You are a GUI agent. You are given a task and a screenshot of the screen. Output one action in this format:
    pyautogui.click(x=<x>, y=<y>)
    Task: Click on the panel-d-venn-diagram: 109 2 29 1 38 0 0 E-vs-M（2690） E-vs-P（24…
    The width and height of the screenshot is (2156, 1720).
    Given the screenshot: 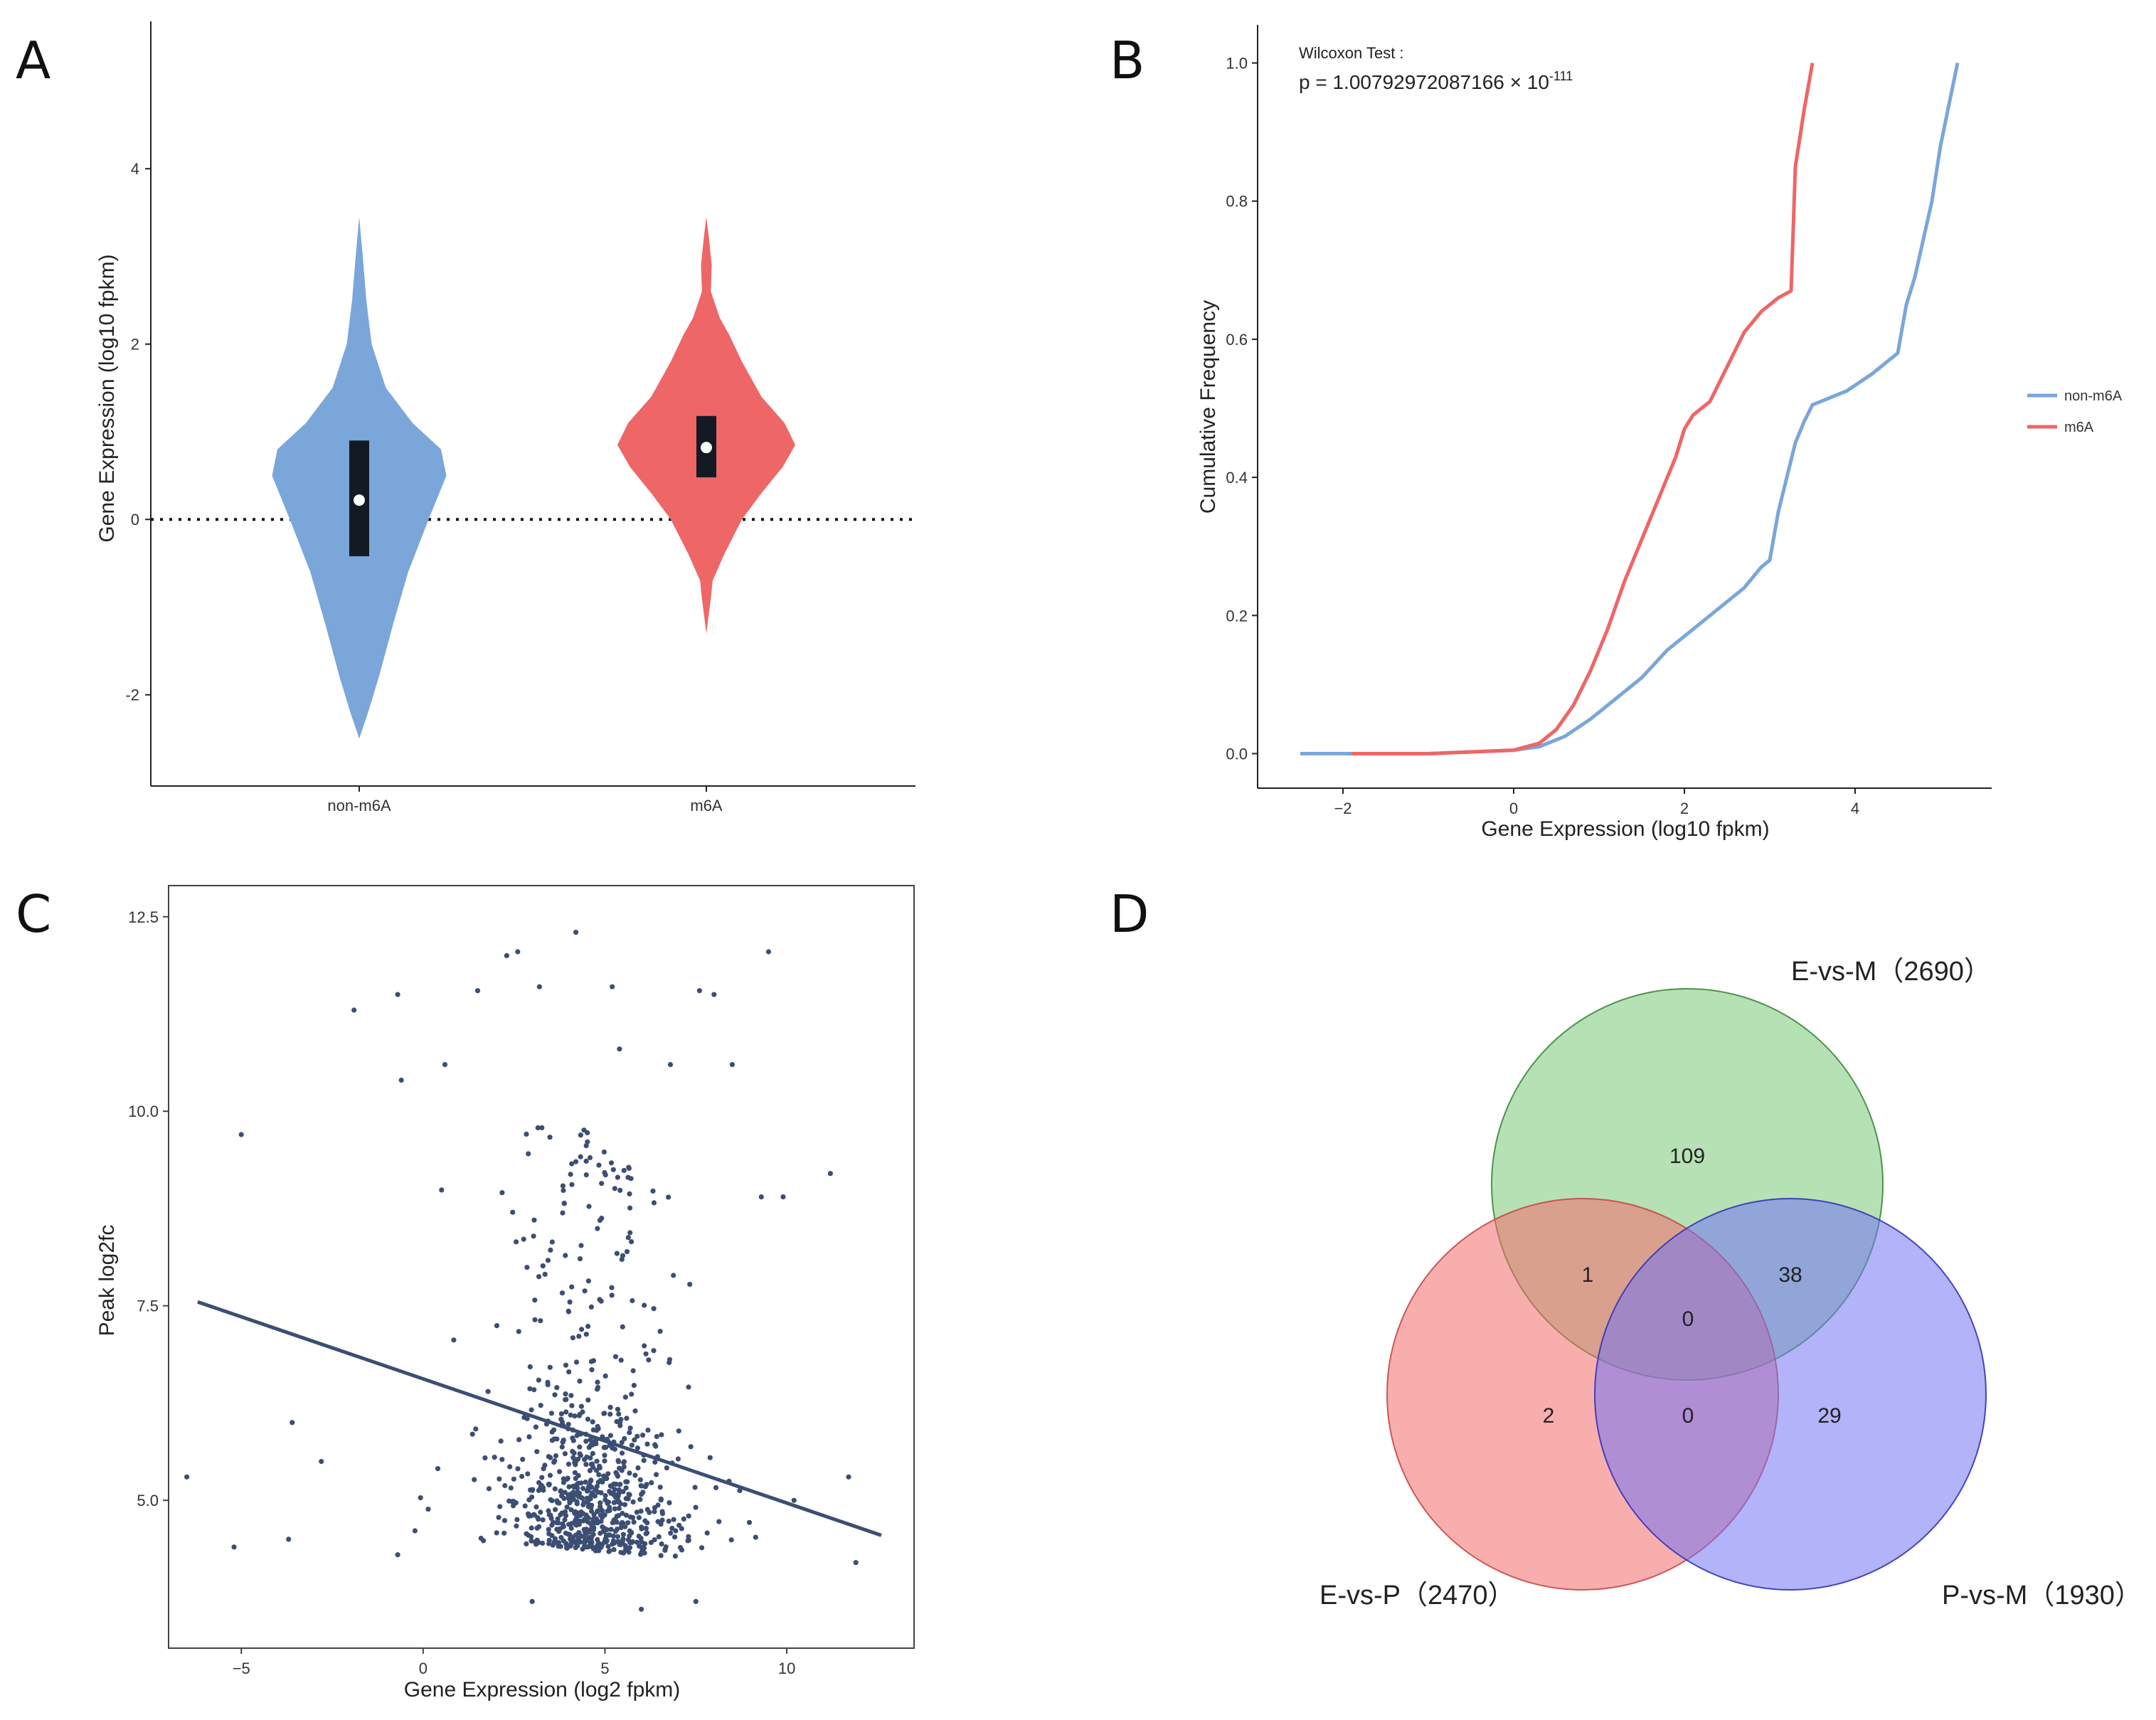 What is the action you would take?
    pyautogui.click(x=1730, y=1283)
    